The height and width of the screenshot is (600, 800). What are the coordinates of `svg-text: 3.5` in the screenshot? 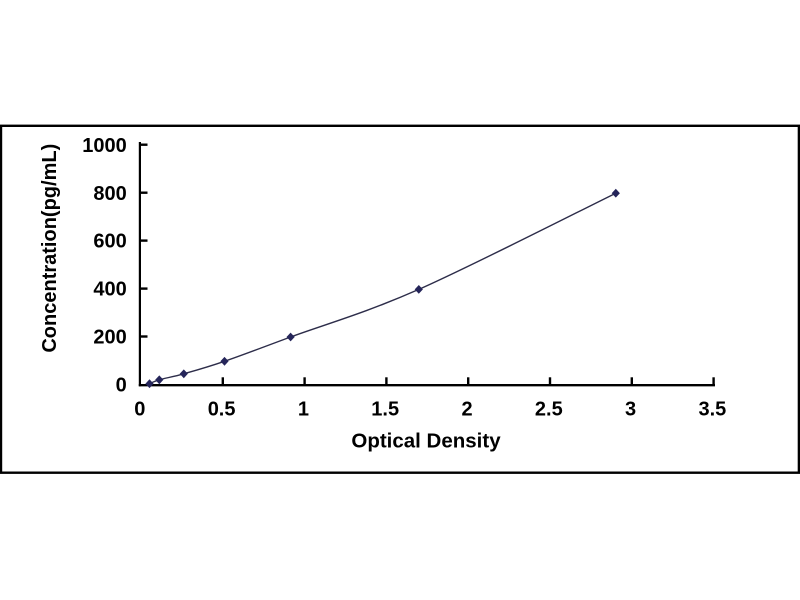 It's located at (712, 410).